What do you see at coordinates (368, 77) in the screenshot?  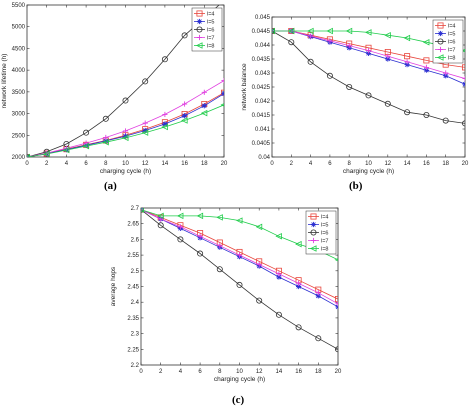 I see `series-line-l=6` at bounding box center [368, 77].